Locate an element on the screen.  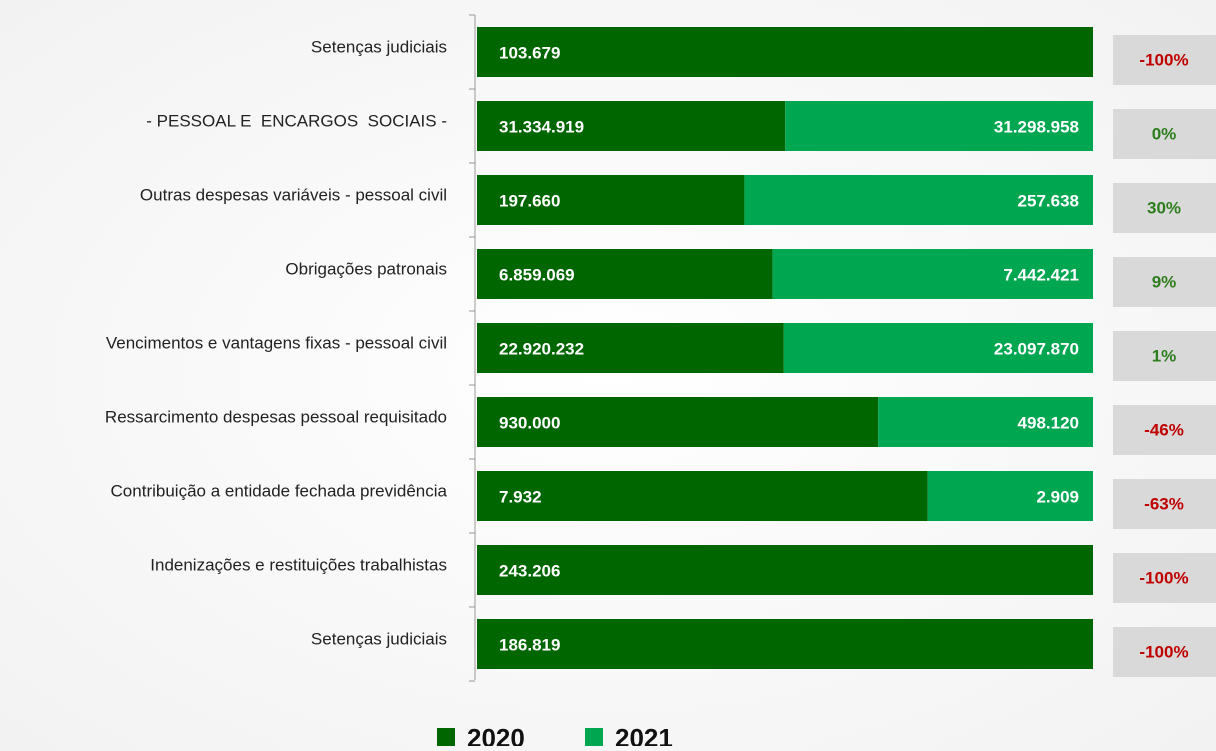
change-label: 0% is located at coordinates (1164, 133).